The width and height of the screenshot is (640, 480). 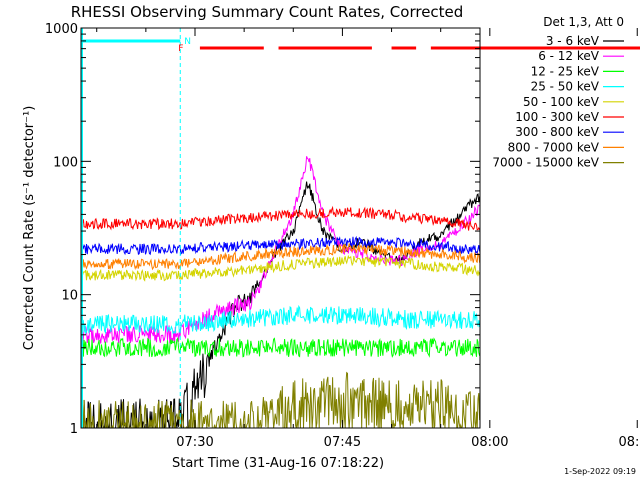 What do you see at coordinates (557, 117) in the screenshot?
I see `legend-label-6: 100 - 300 keV` at bounding box center [557, 117].